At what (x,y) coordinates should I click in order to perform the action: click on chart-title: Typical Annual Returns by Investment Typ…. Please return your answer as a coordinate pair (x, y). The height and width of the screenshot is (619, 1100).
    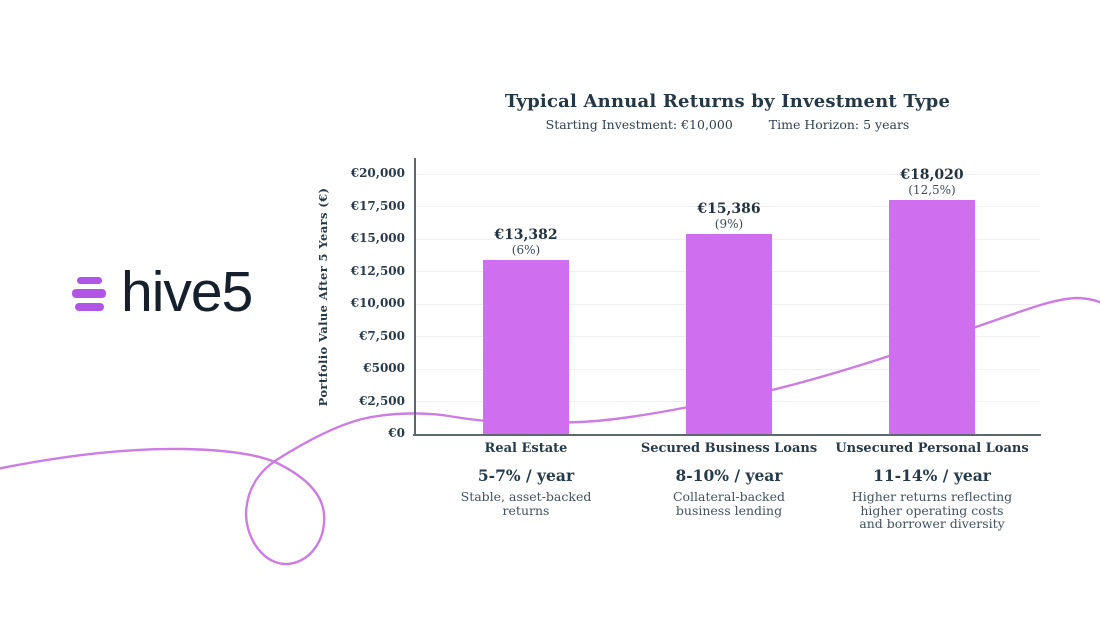
    Looking at the image, I should click on (727, 101).